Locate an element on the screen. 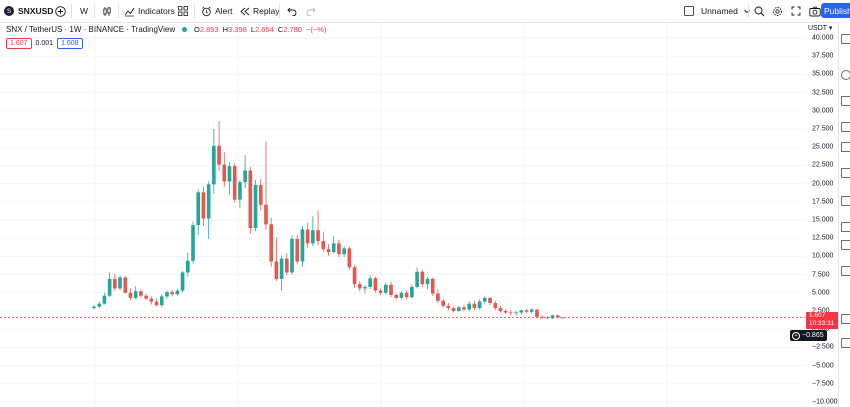 The height and width of the screenshot is (407, 850). symbol-search: S SNXUSD is located at coordinates (28, 11).